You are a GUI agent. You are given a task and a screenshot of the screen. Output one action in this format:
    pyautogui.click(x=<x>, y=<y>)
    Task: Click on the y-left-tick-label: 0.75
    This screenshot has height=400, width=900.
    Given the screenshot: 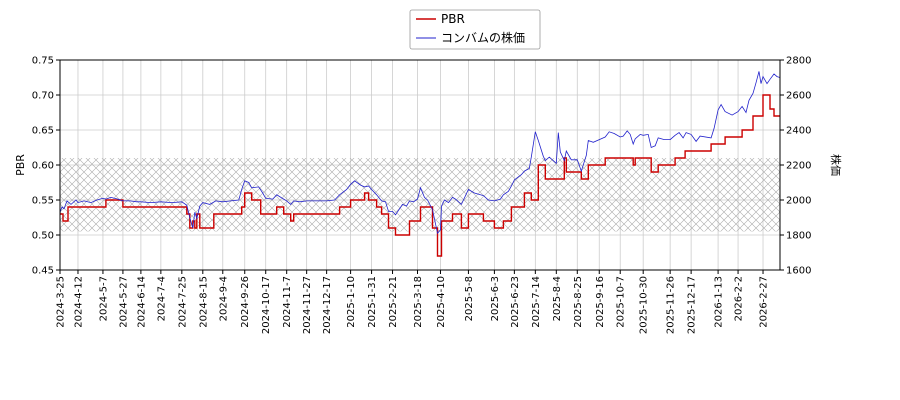 What is the action you would take?
    pyautogui.click(x=43, y=61)
    